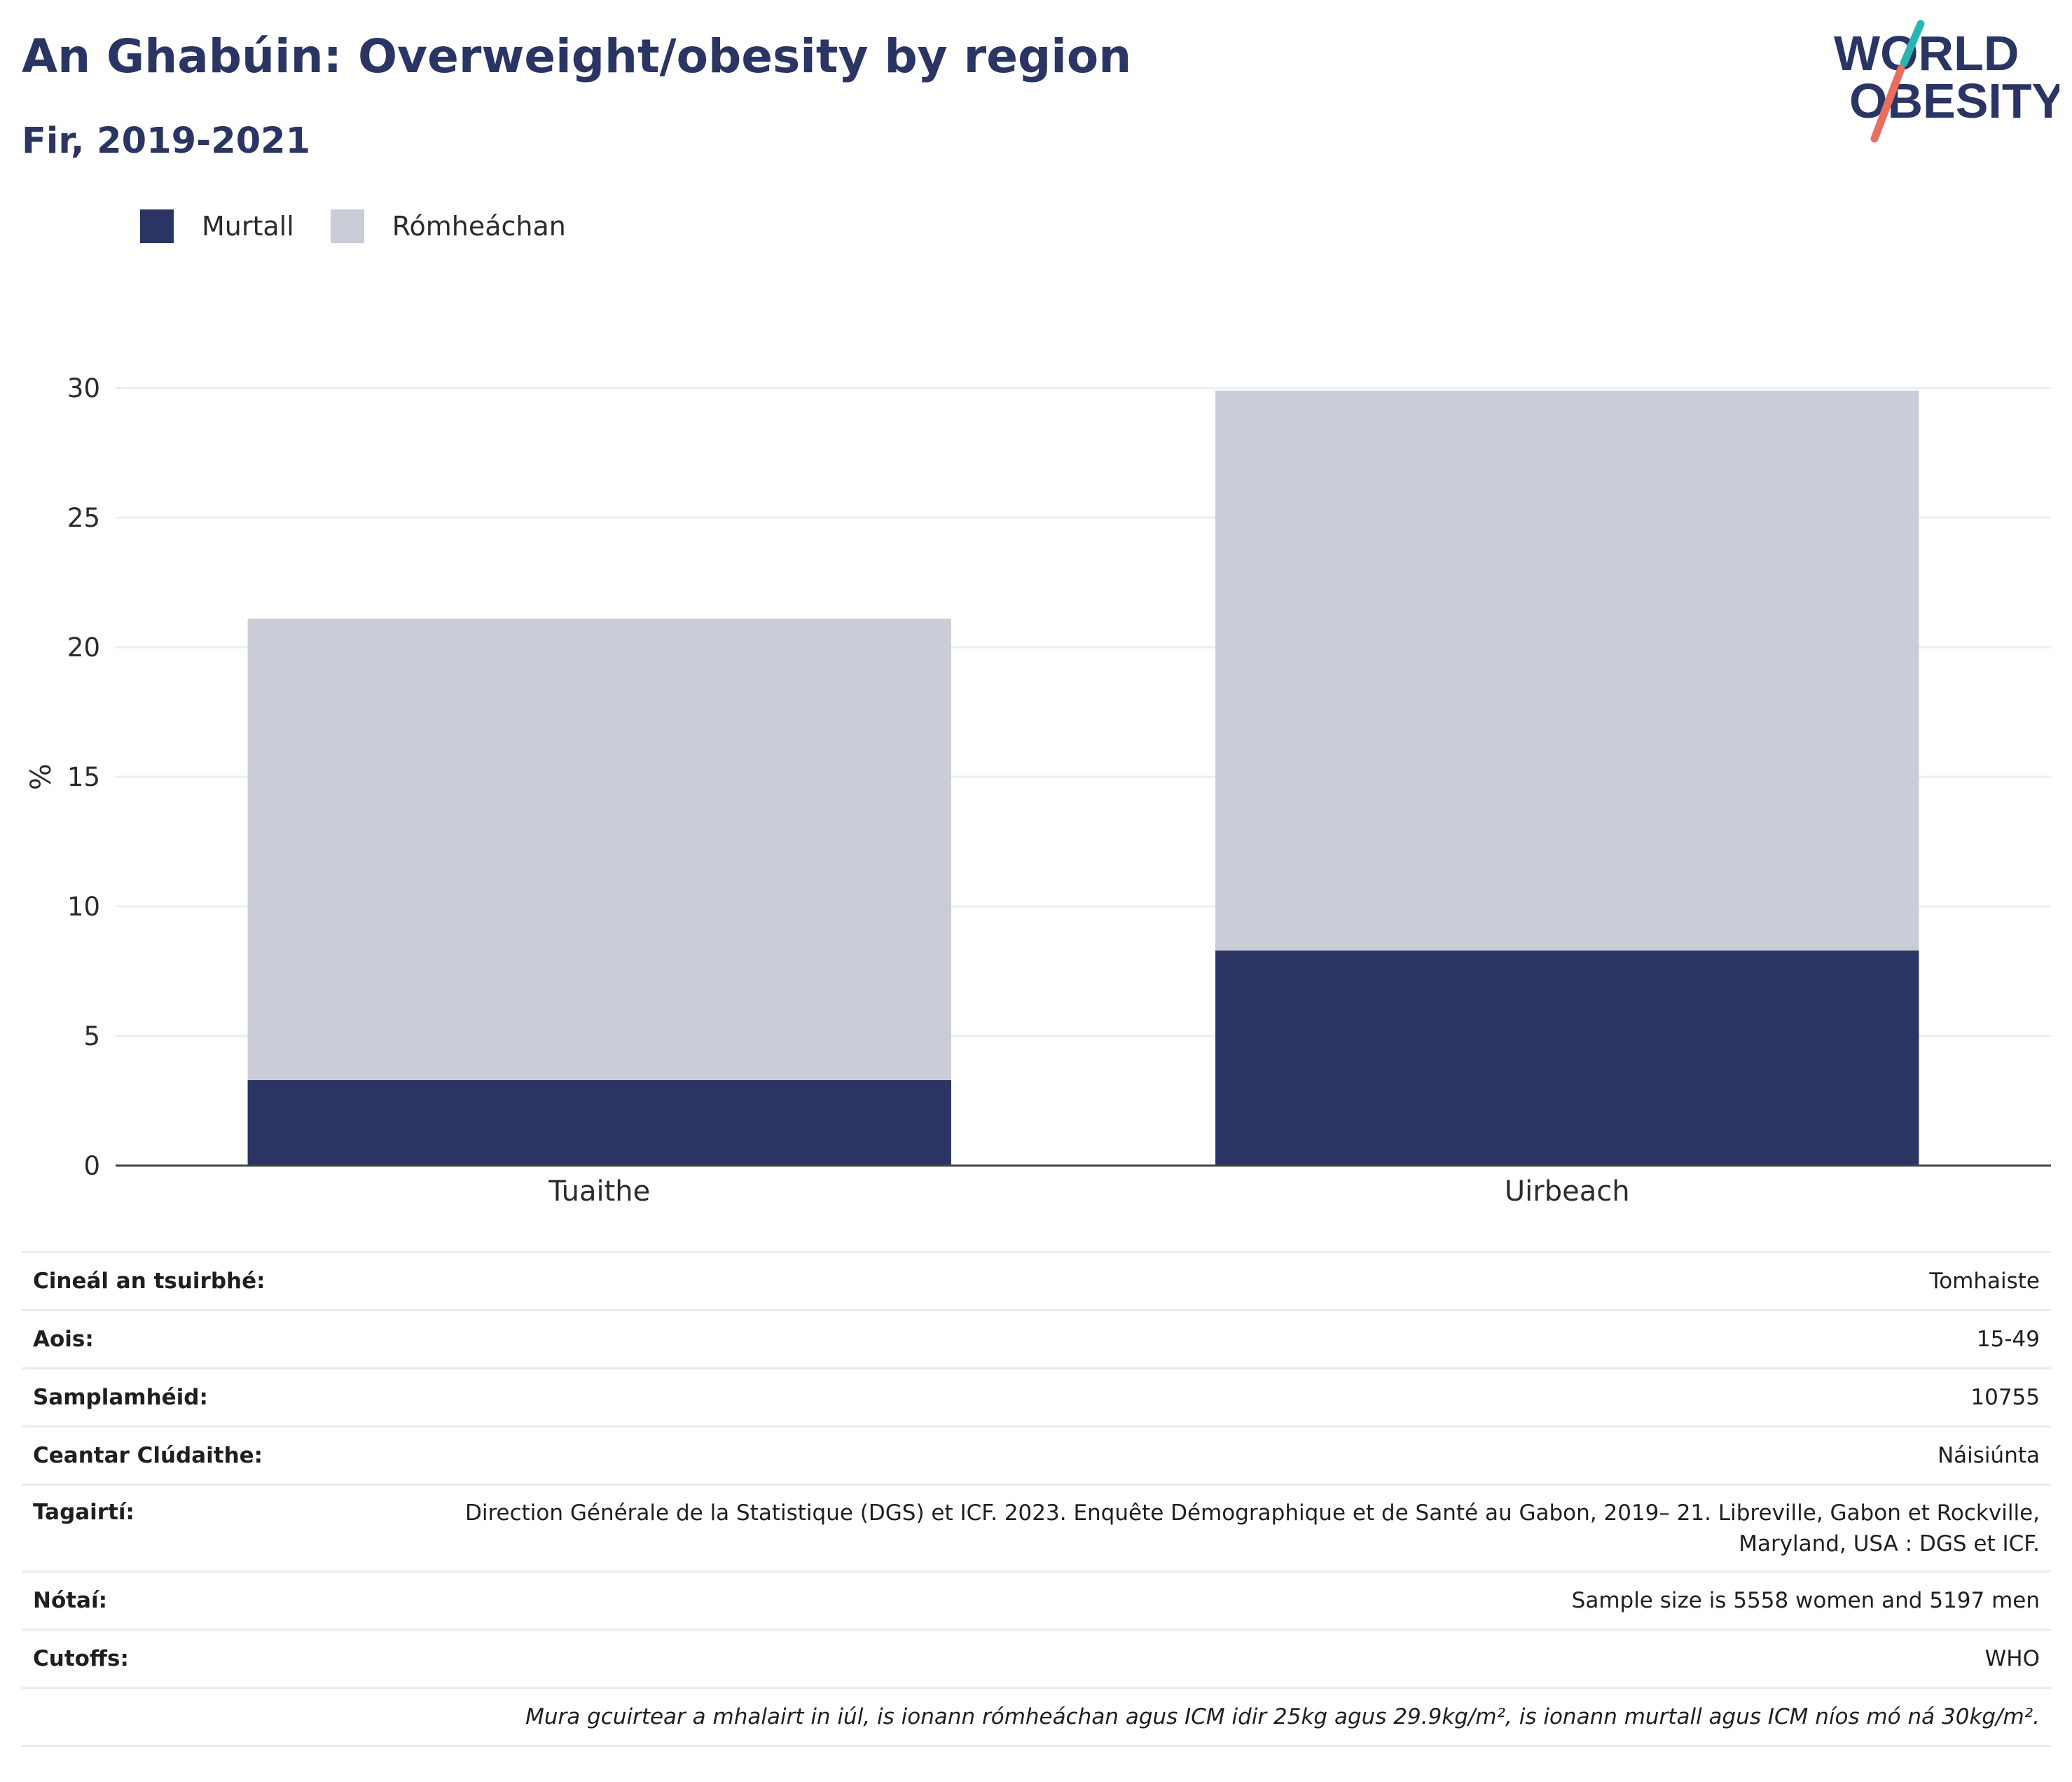 The height and width of the screenshot is (1782, 2072). What do you see at coordinates (92, 1036) in the screenshot?
I see `y-tick-label: 5` at bounding box center [92, 1036].